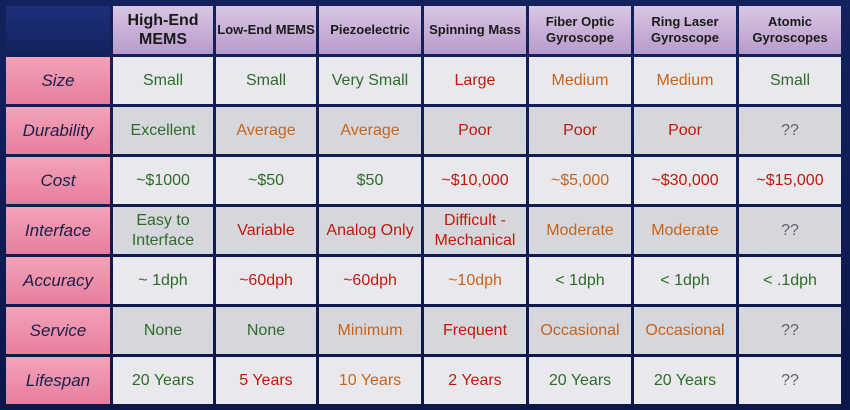 Image resolution: width=850 pixels, height=410 pixels. I want to click on table-cell: < .1dph, so click(790, 280).